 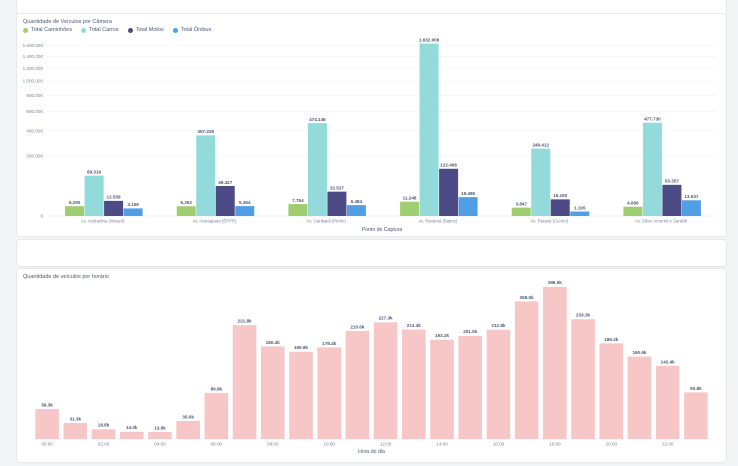 I want to click on legend-dot-motos, so click(x=130, y=30).